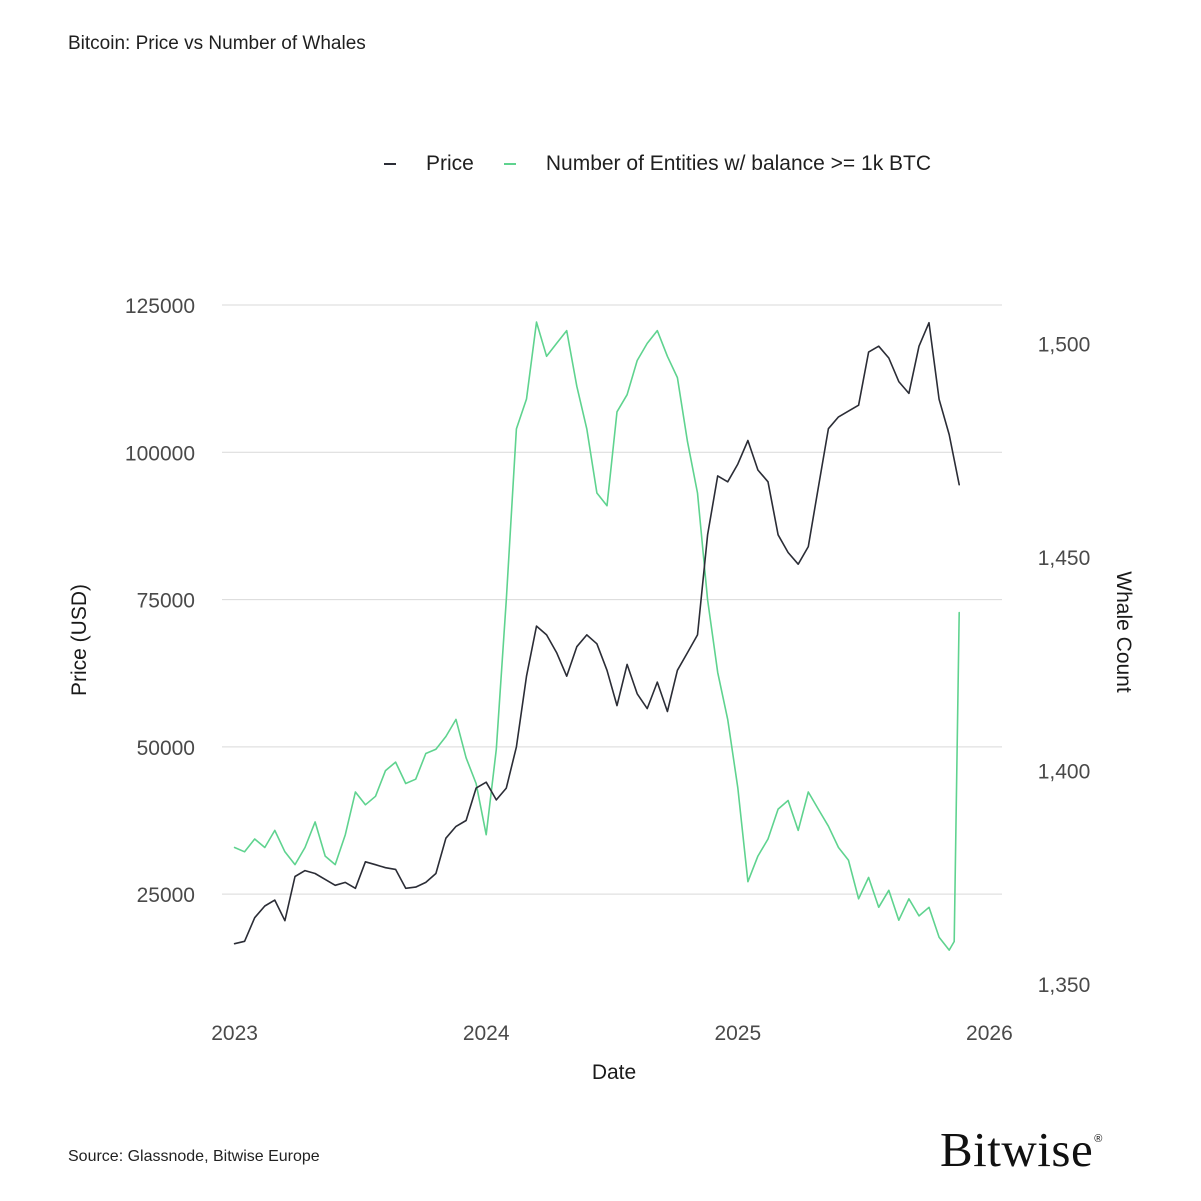  I want to click on y-axis-label: Price (USD), so click(79, 640).